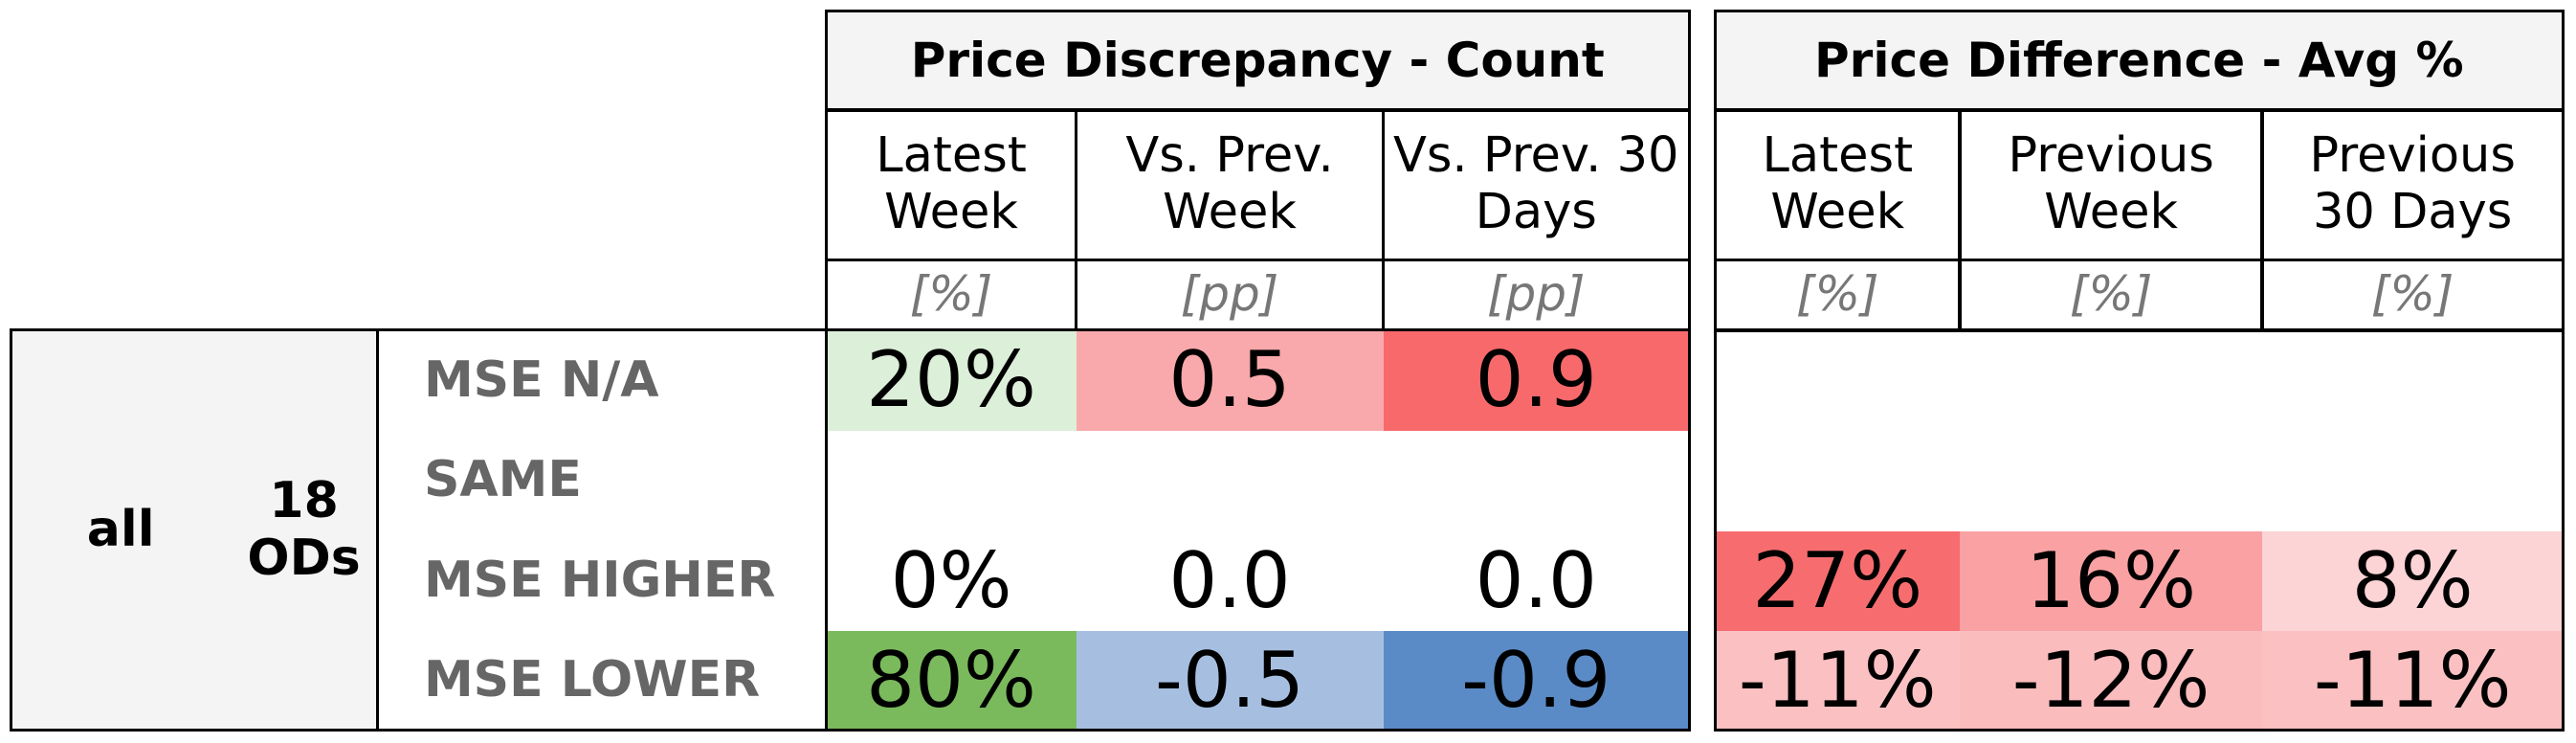 The width and height of the screenshot is (2576, 743). What do you see at coordinates (2111, 581) in the screenshot?
I see `value-cell: 16%` at bounding box center [2111, 581].